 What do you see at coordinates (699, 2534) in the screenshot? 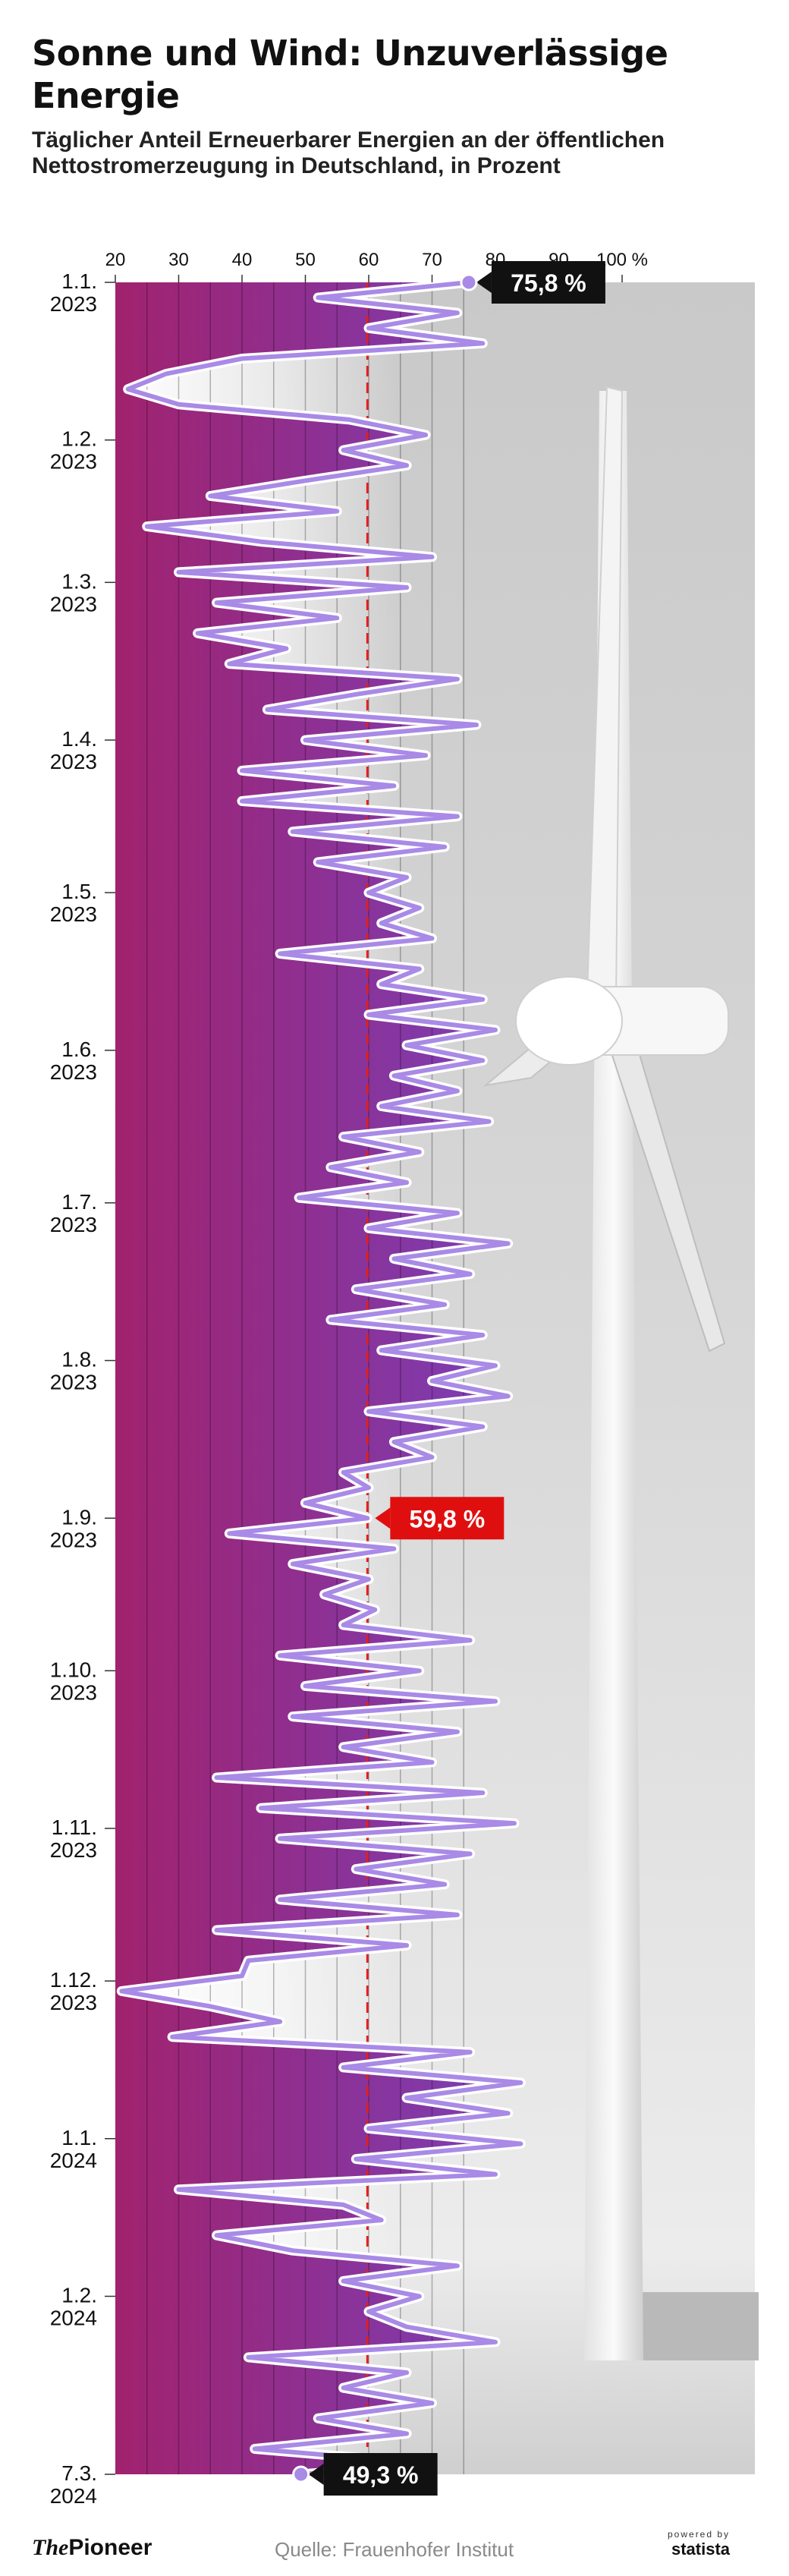
I see `powered-by-label: powered by` at bounding box center [699, 2534].